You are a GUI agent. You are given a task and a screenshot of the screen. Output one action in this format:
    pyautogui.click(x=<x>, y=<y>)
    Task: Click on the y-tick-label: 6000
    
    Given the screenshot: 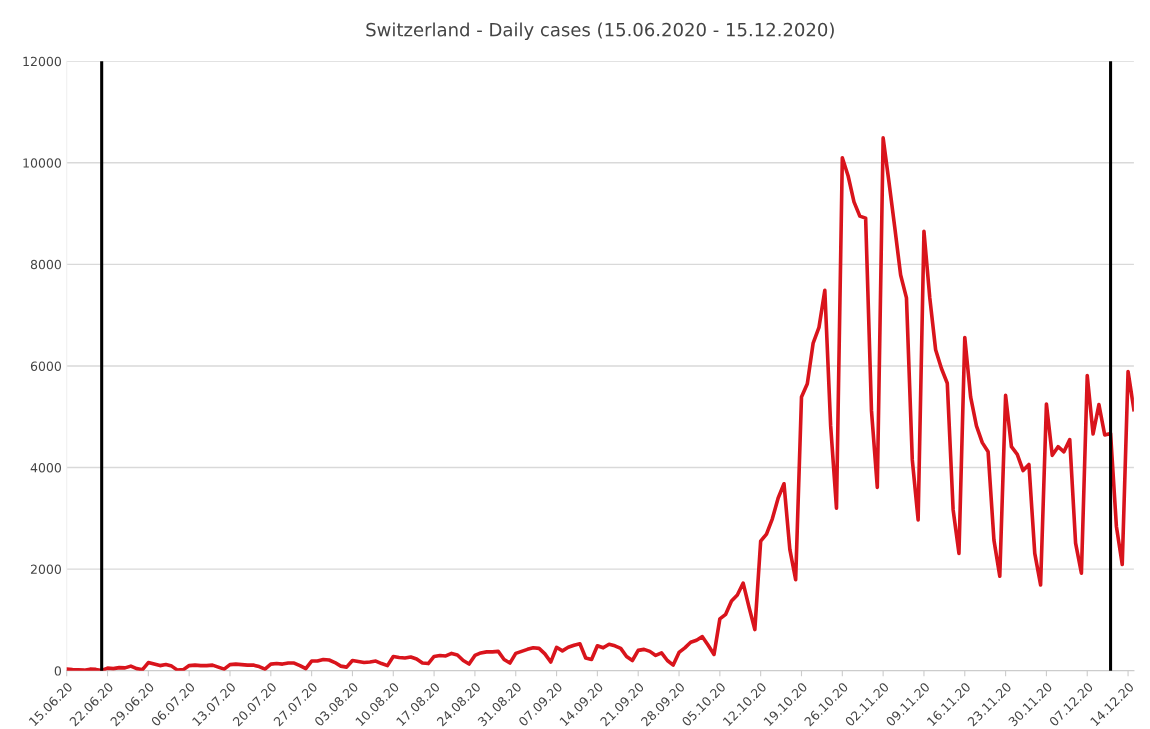 What is the action you would take?
    pyautogui.click(x=46, y=366)
    